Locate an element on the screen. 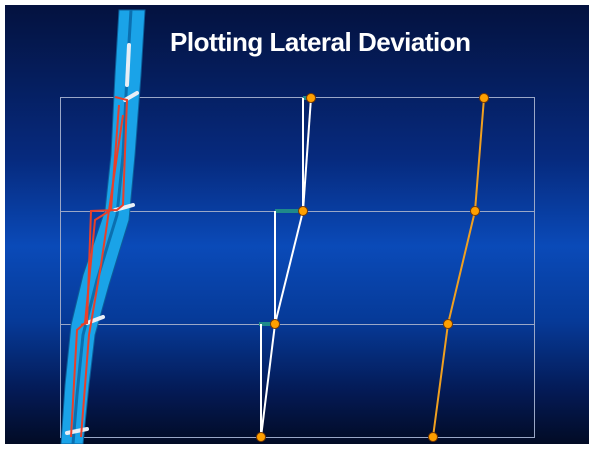 The height and width of the screenshot is (449, 594). well-image-centerline is located at coordinates (102, 226).